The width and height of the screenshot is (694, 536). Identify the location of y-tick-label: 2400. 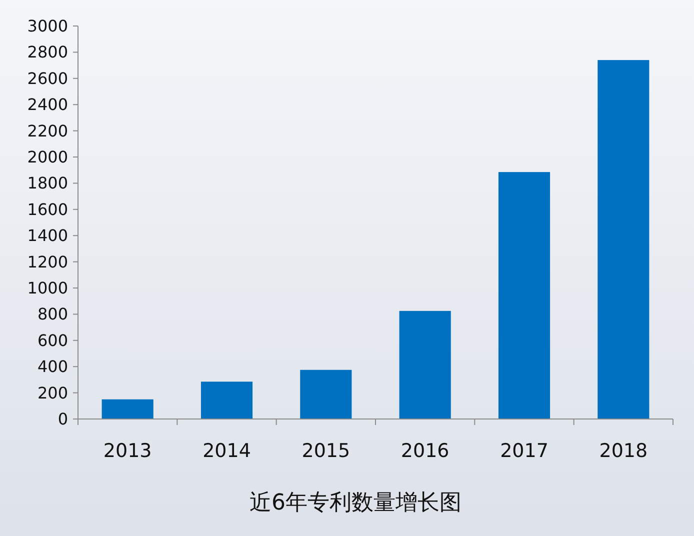
(47, 104).